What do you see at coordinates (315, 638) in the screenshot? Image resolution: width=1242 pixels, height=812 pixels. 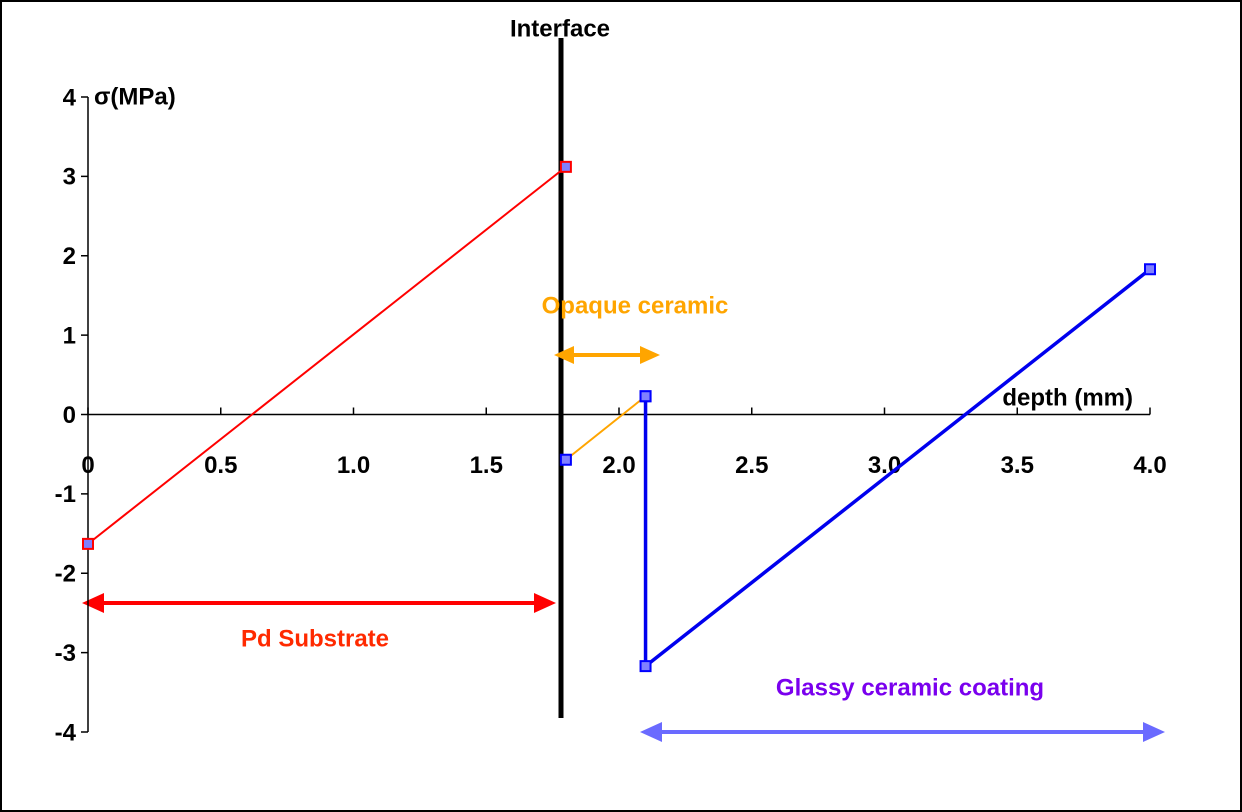 I see `annotation: Pd Substrate` at bounding box center [315, 638].